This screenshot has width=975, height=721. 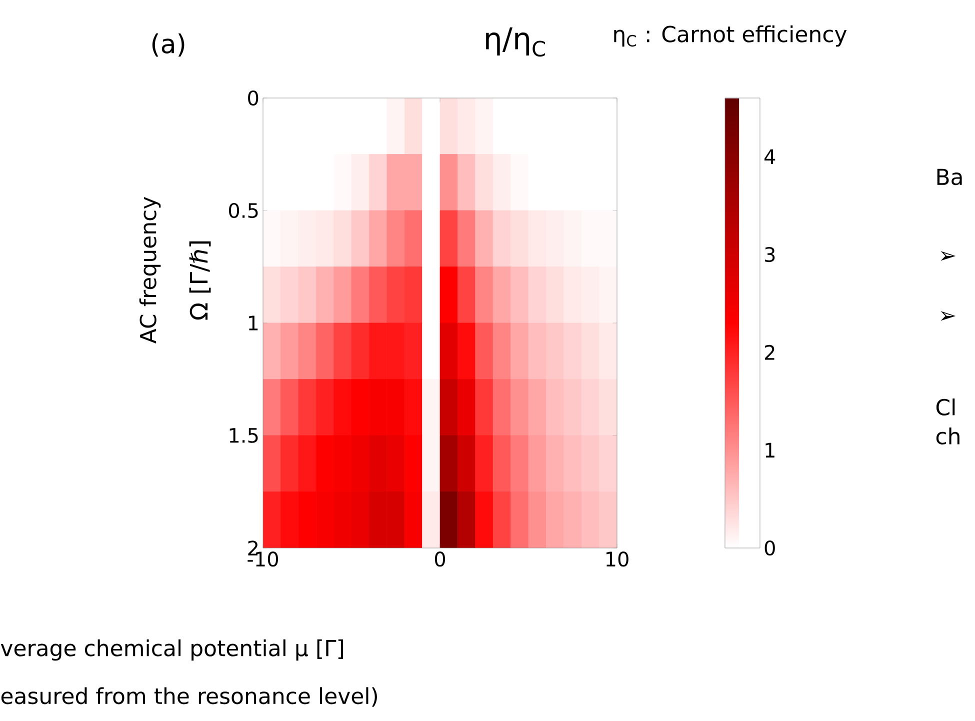 What do you see at coordinates (770, 450) in the screenshot?
I see `color-bar-label: 1` at bounding box center [770, 450].